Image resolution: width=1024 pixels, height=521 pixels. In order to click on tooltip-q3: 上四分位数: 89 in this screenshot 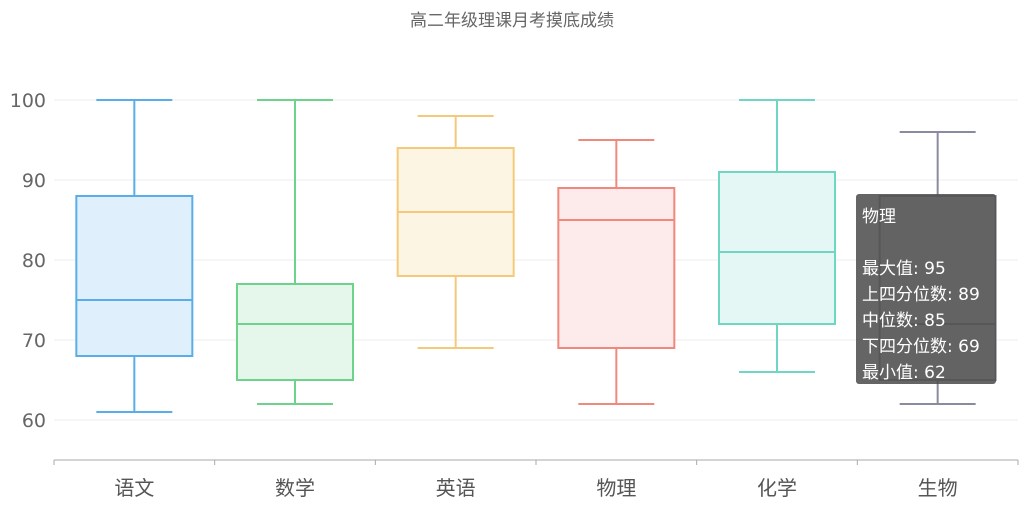, I will do `click(921, 295)`.